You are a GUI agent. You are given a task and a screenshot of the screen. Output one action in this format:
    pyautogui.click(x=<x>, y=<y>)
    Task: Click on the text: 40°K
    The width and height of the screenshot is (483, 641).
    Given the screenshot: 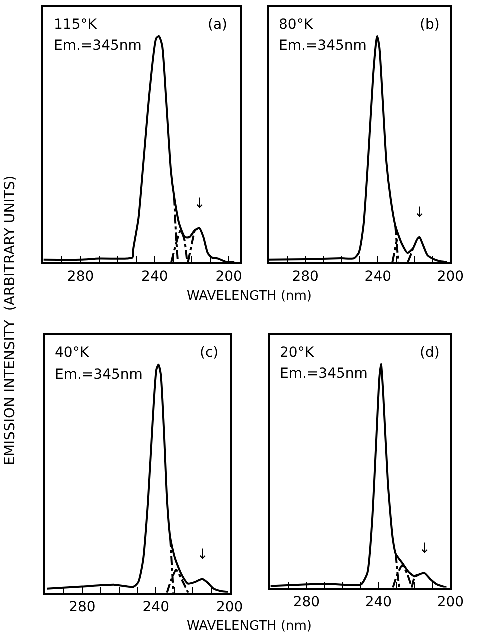 What is the action you would take?
    pyautogui.click(x=72, y=353)
    